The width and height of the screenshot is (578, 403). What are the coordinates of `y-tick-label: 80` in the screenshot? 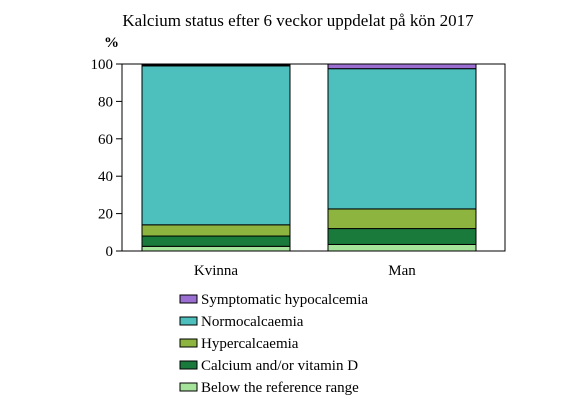 It's located at (105, 102).